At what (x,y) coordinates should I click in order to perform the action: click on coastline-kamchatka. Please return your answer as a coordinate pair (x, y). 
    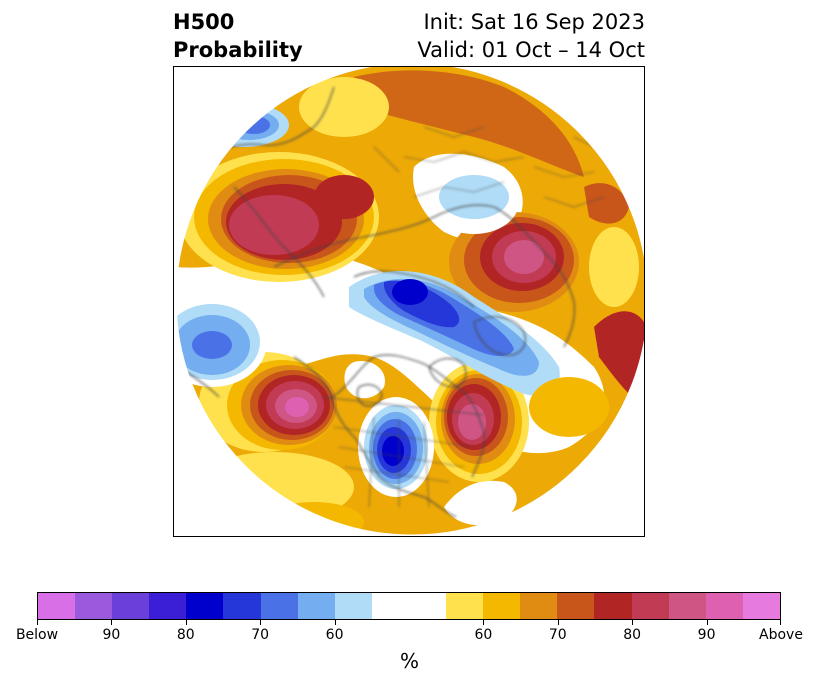
    Looking at the image, I should click on (269, 122).